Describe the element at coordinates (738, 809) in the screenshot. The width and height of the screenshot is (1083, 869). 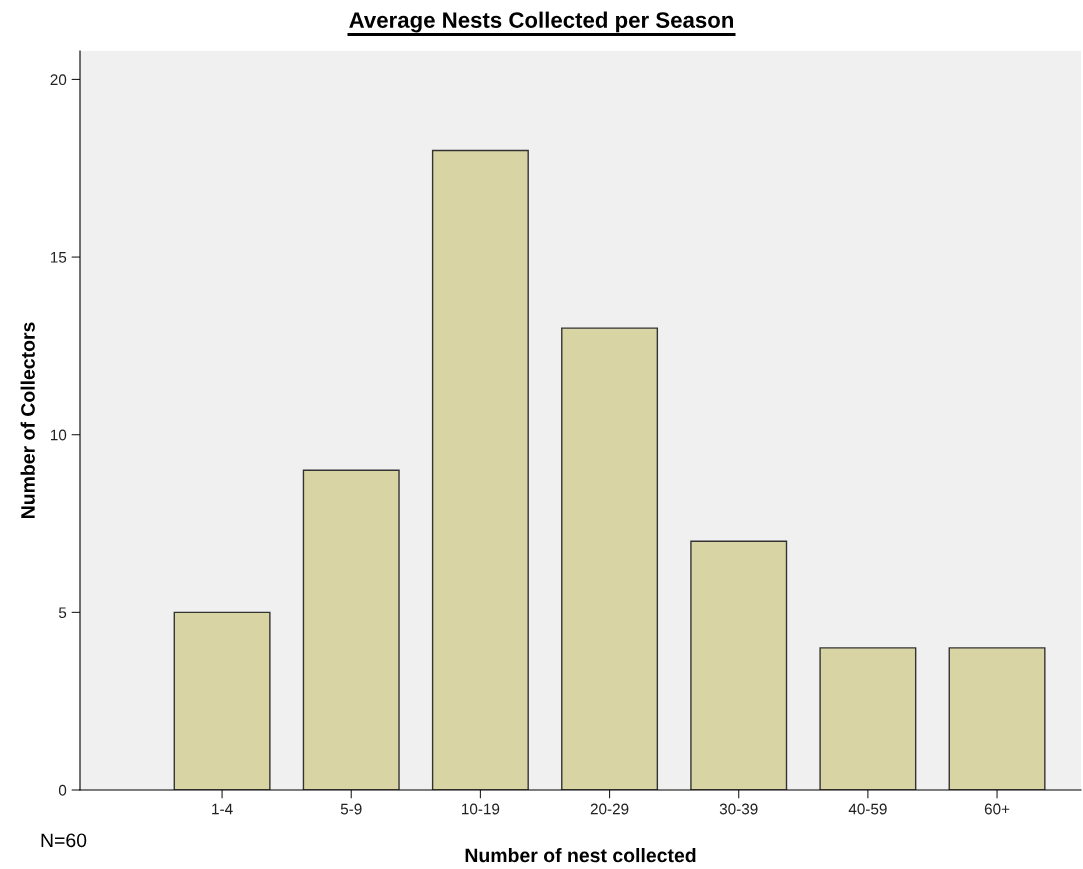
I see `x-tick-label: 30-39` at that location.